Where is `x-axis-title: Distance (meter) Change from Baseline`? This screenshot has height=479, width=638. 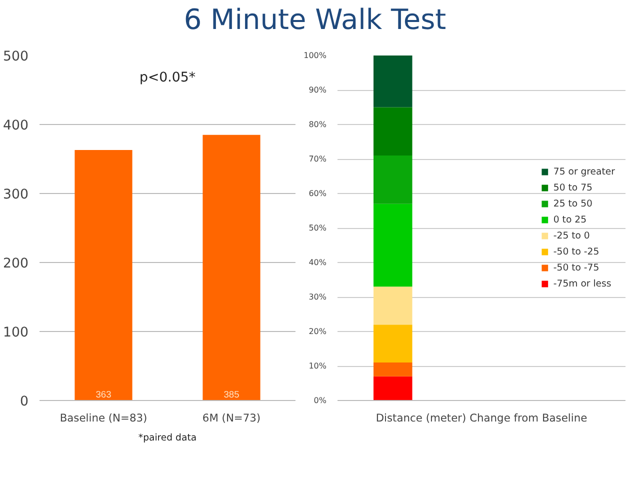
x-axis-title: Distance (meter) Change from Baseline is located at coordinates (482, 418).